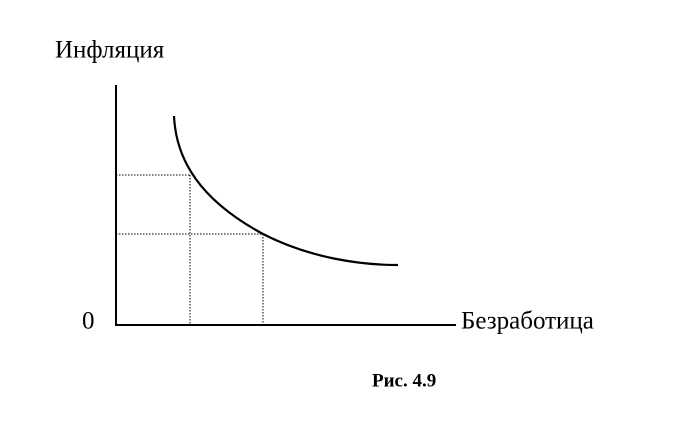  Describe the element at coordinates (190, 249) in the screenshot. I see `guides` at that location.